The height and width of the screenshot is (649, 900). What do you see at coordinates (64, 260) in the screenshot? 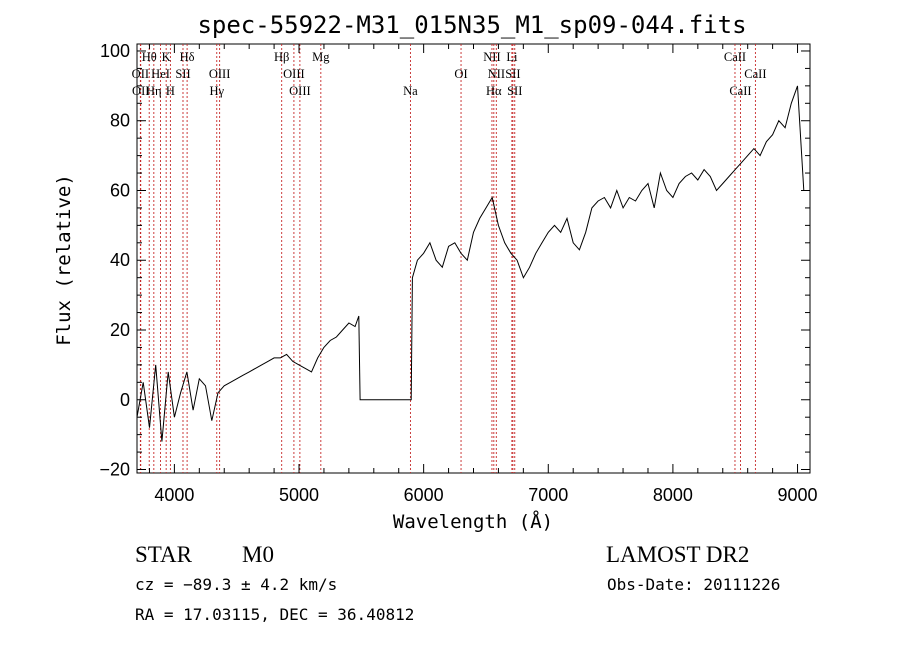
I see `y-axis-label: Flux (relative)` at bounding box center [64, 260].